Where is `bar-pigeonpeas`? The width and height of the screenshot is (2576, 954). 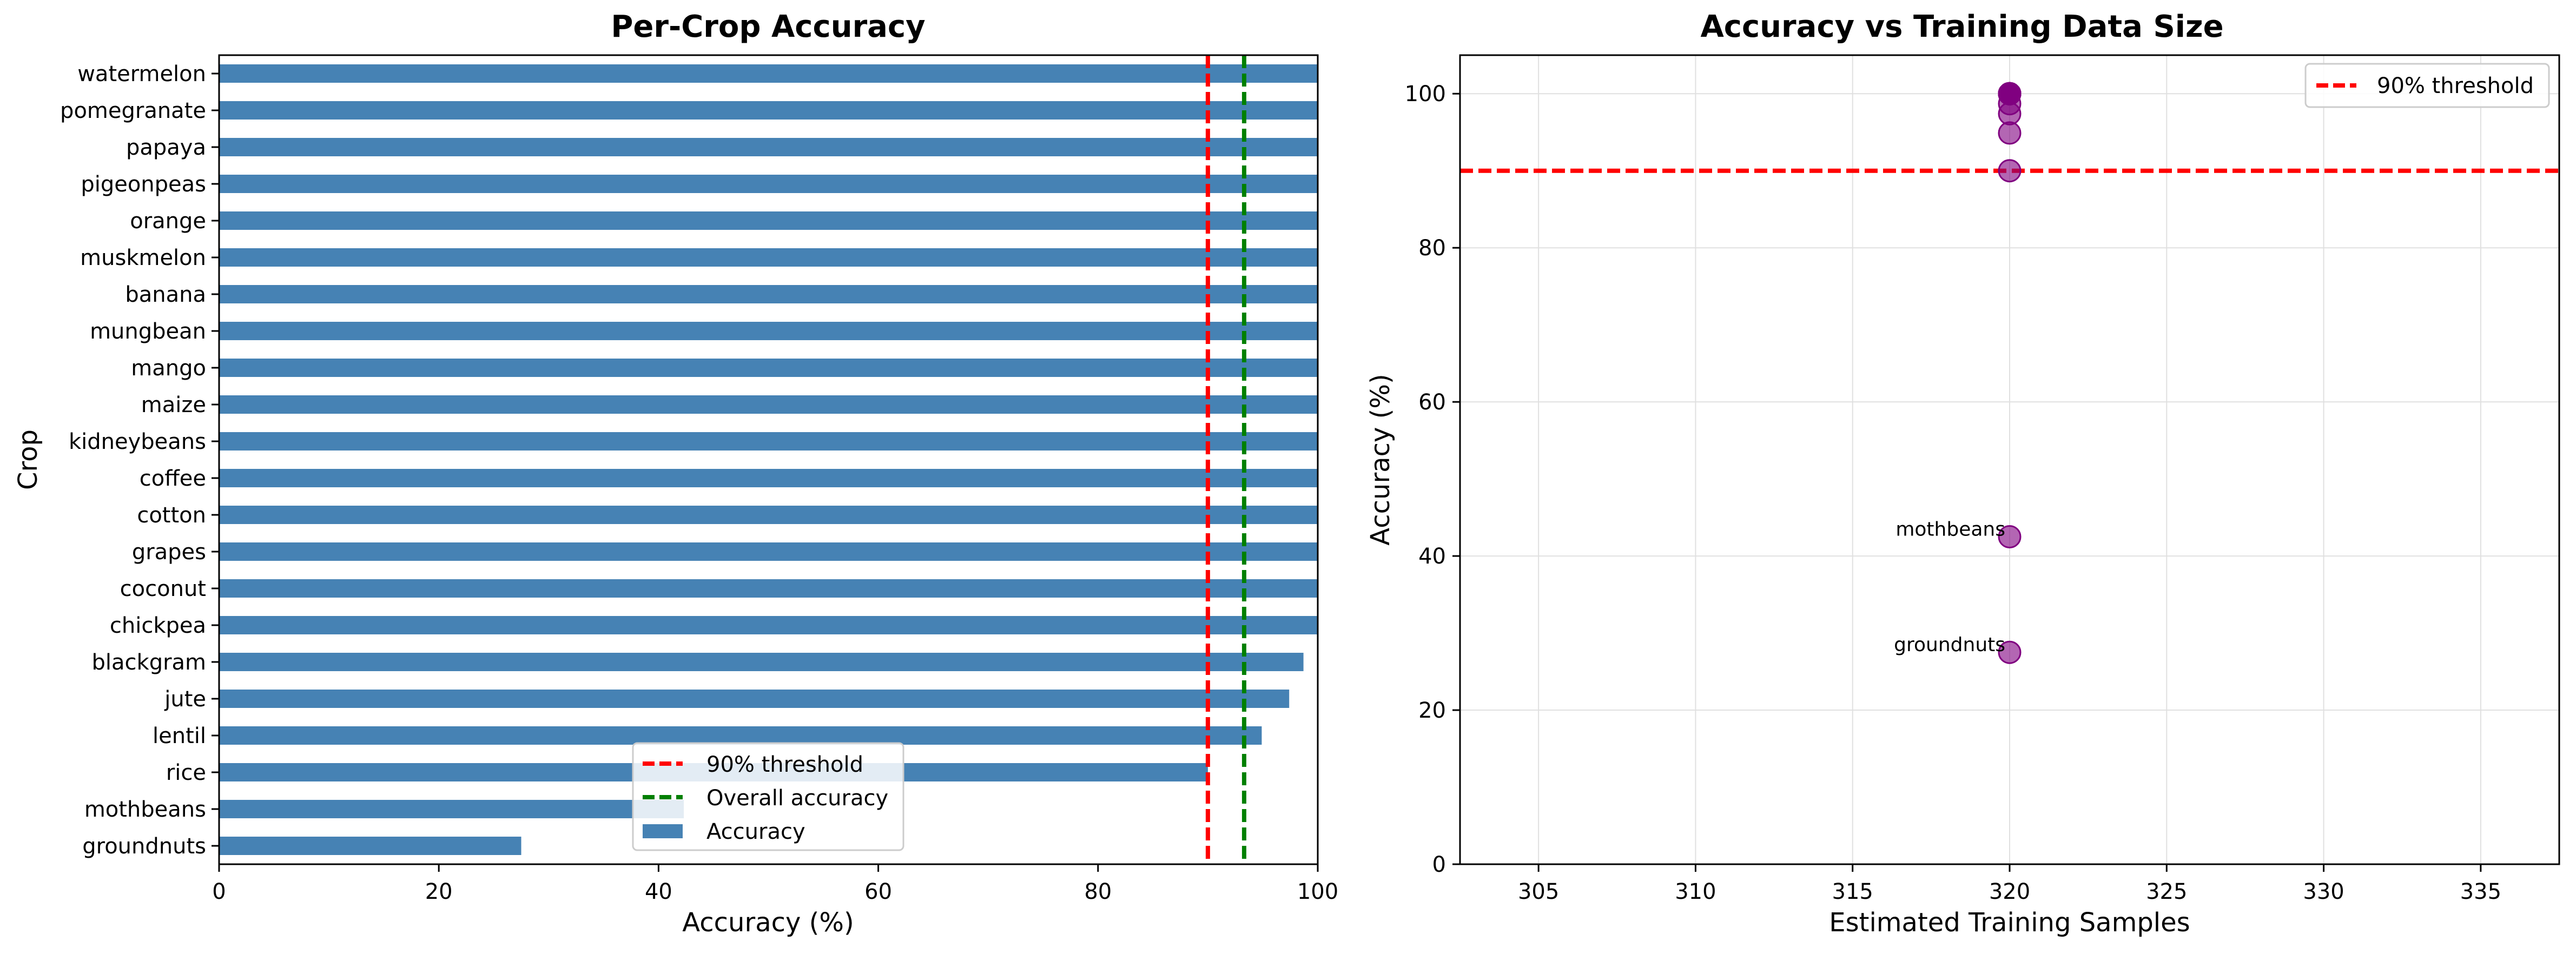 bar-pigeonpeas is located at coordinates (768, 184).